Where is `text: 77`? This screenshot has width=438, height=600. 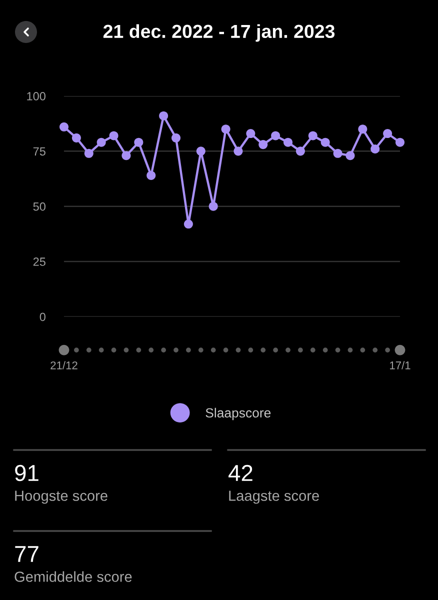
text: 77 is located at coordinates (26, 554).